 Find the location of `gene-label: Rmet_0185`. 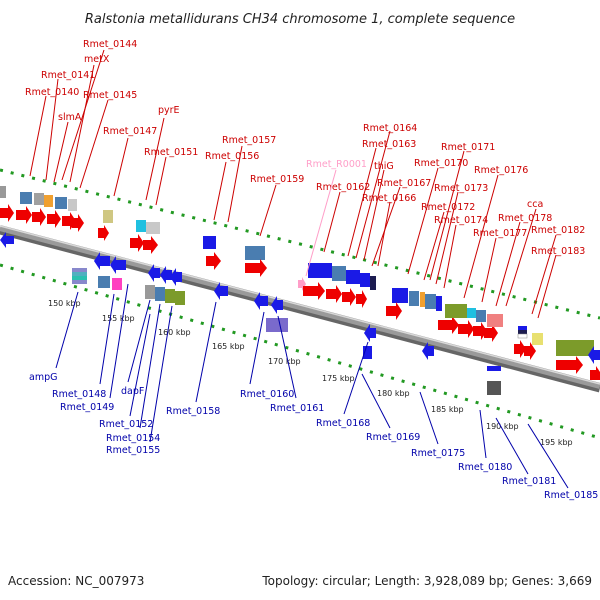

gene-label: Rmet_0185 is located at coordinates (571, 495).